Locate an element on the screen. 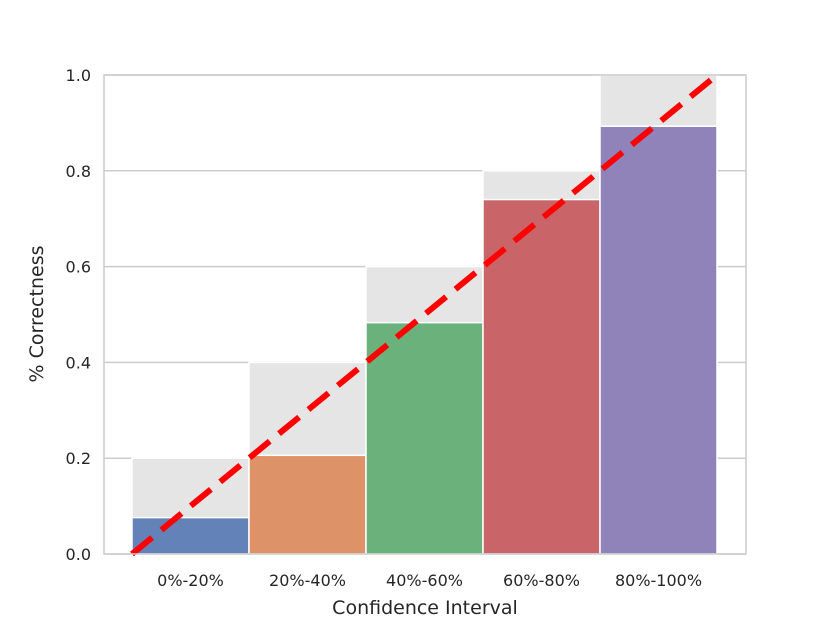  x-tick-labels: 0%-20% 20%-40% 40%-60% 60%-80% 80%-100% is located at coordinates (429, 580).